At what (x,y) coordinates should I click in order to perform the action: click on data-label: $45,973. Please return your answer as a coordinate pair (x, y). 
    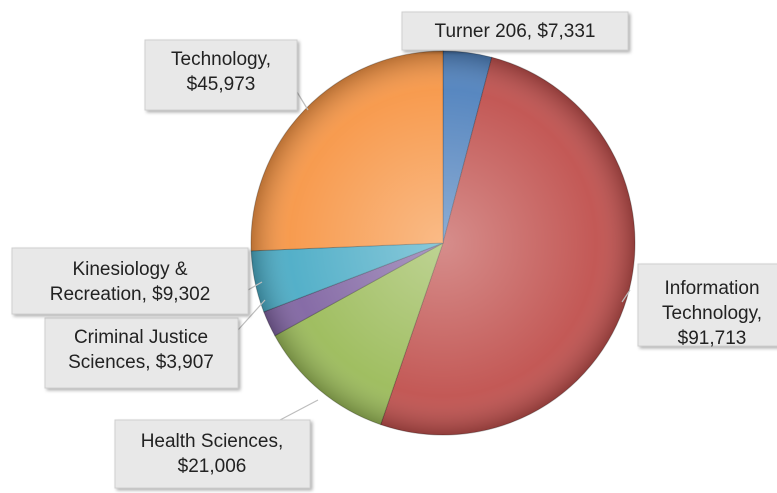
    Looking at the image, I should click on (221, 84).